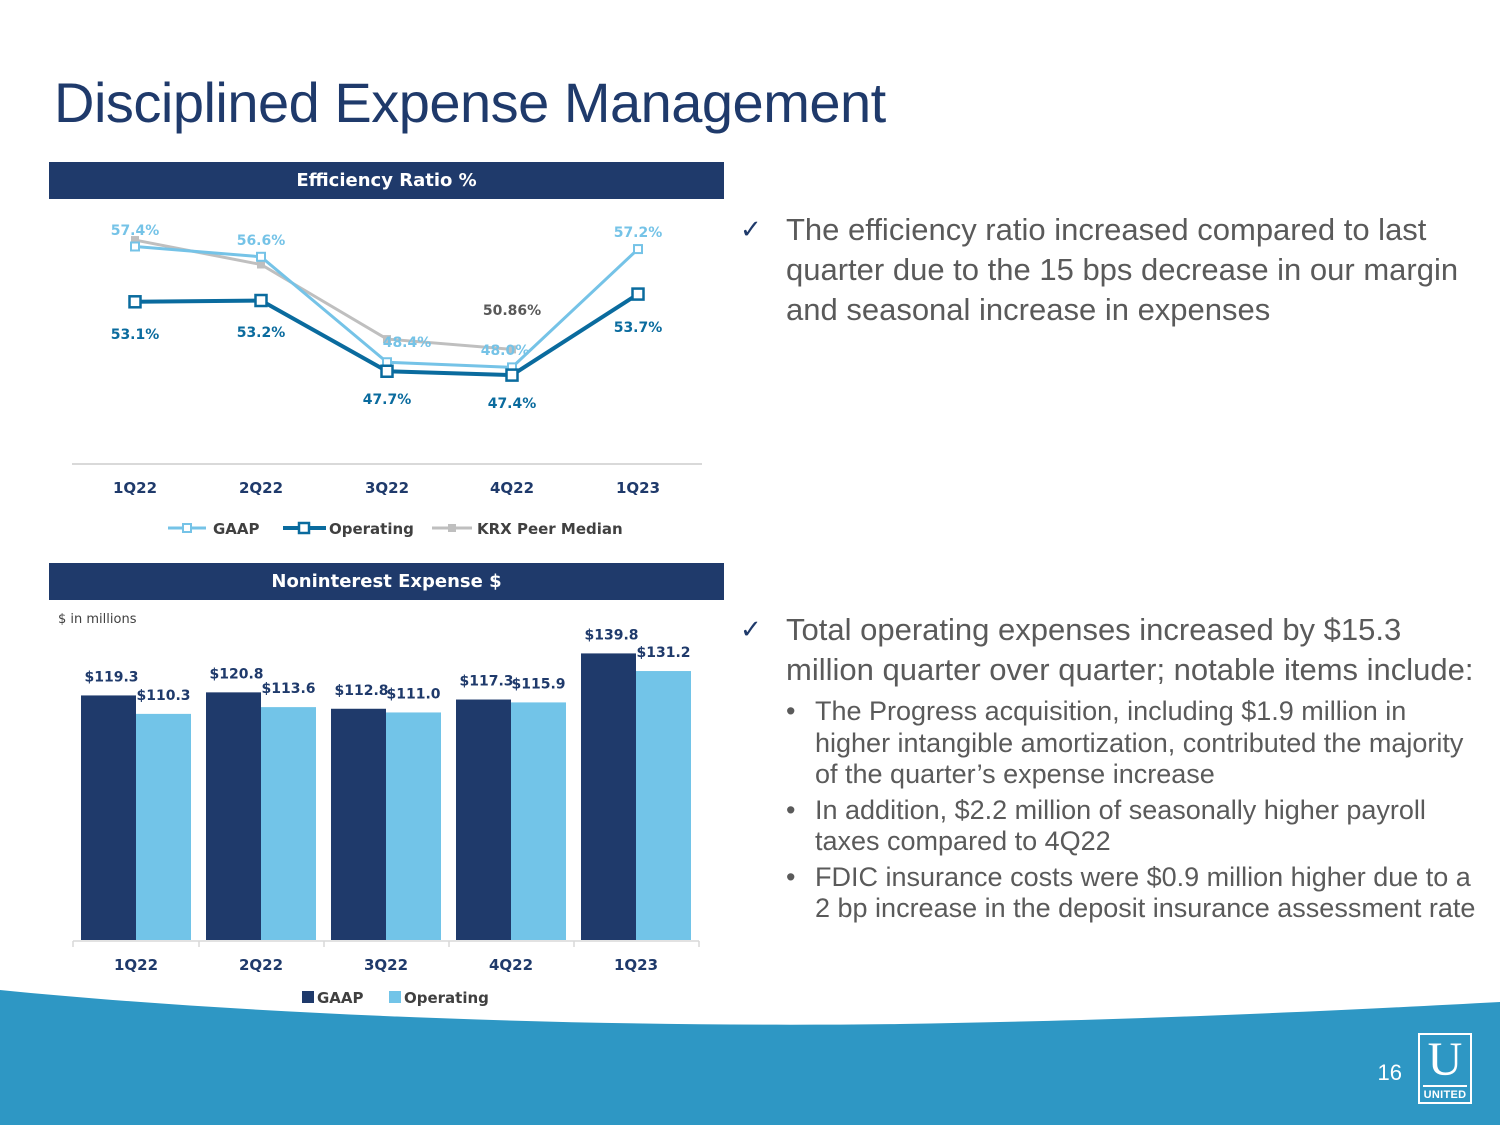 The height and width of the screenshot is (1125, 1500). Describe the element at coordinates (750, 1057) in the screenshot. I see `footer-wave` at that location.